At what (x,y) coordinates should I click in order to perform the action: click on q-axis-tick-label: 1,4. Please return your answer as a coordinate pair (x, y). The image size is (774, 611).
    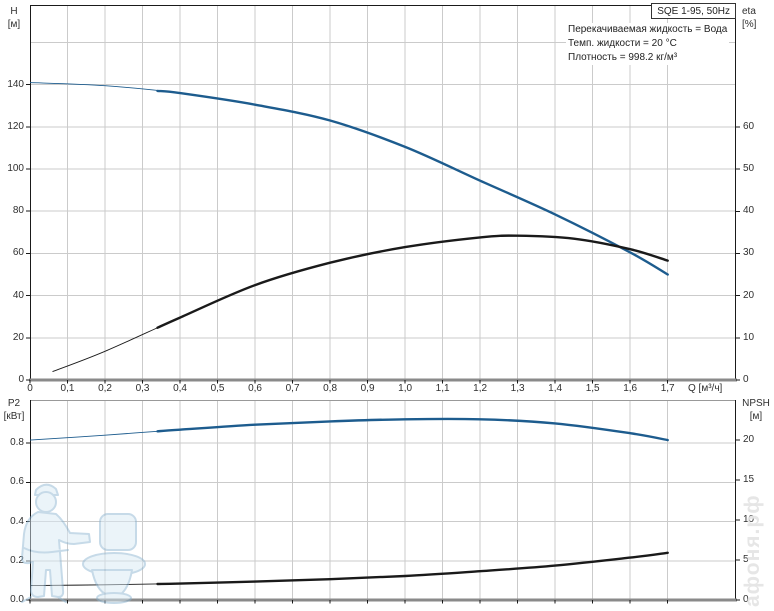
    Looking at the image, I should click on (555, 388).